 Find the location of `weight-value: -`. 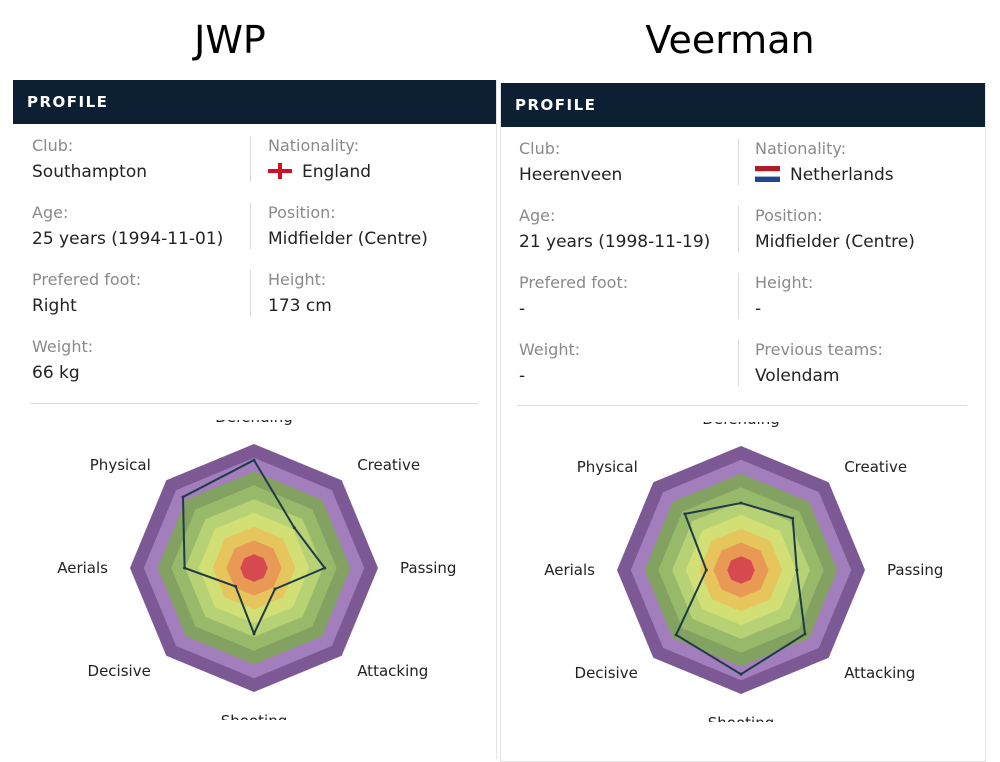

weight-value: - is located at coordinates (522, 376).